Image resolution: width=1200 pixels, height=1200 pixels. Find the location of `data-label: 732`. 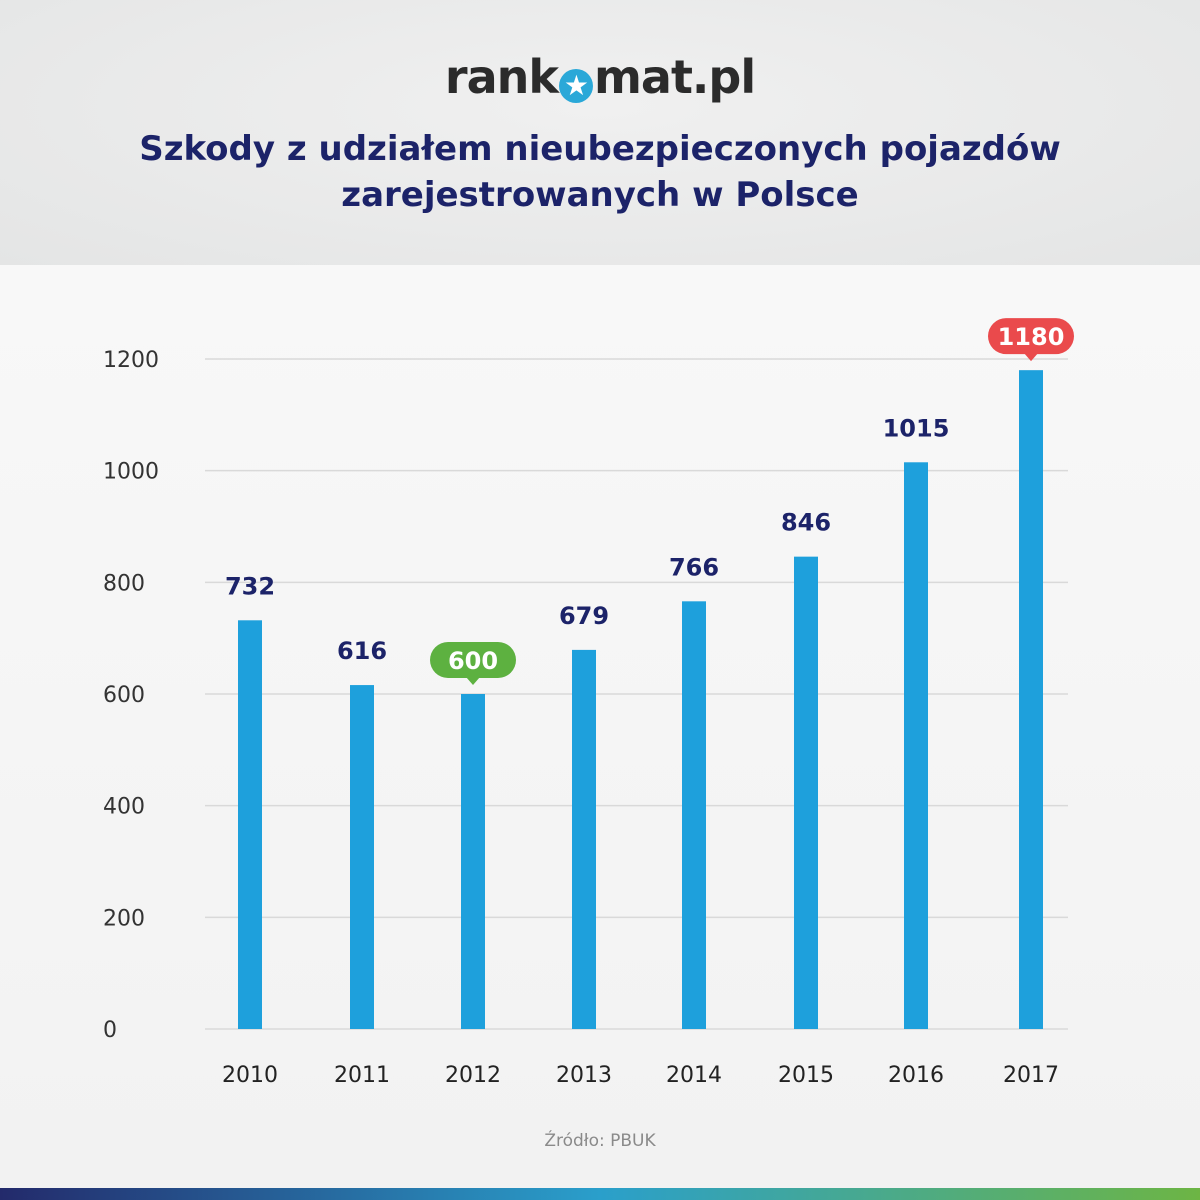

data-label: 732 is located at coordinates (250, 586).